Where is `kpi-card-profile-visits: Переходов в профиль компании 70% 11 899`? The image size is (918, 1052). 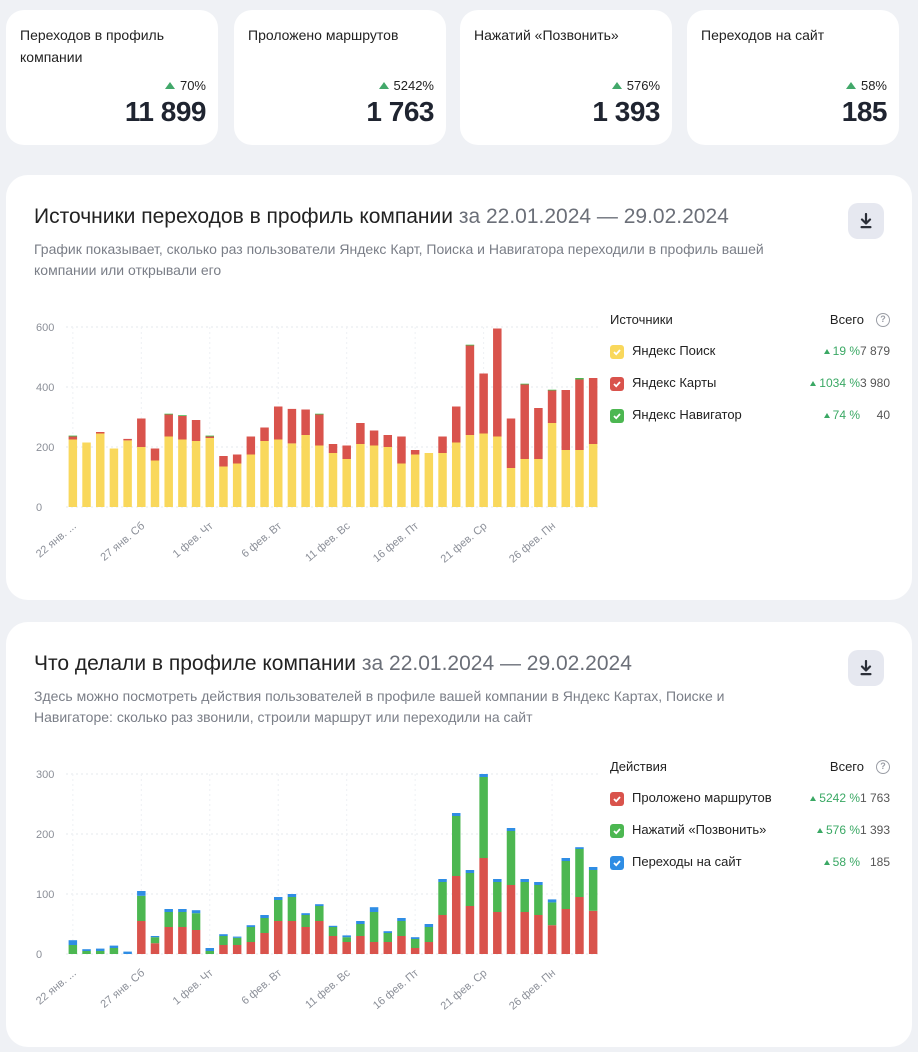 kpi-card-profile-visits: Переходов в профиль компании 70% 11 899 is located at coordinates (112, 77).